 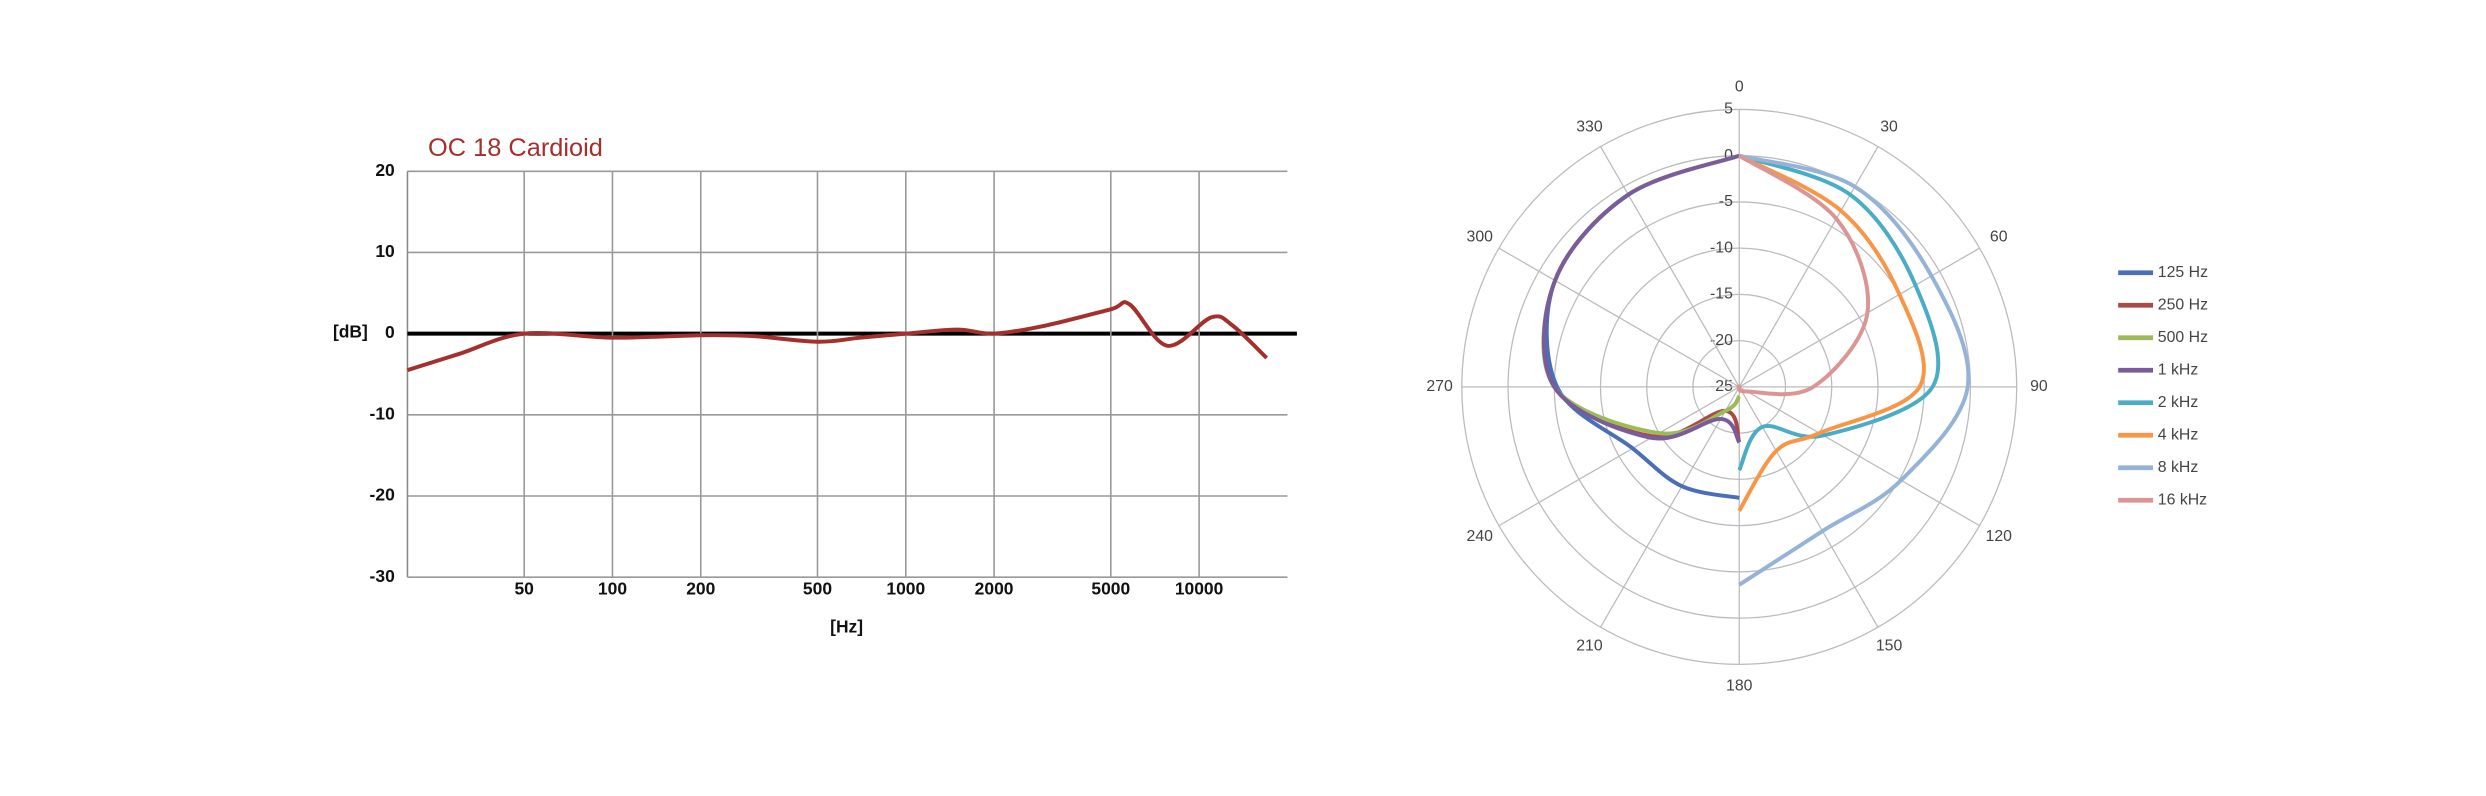 I want to click on legend-label: 2 kHz, so click(x=2178, y=402).